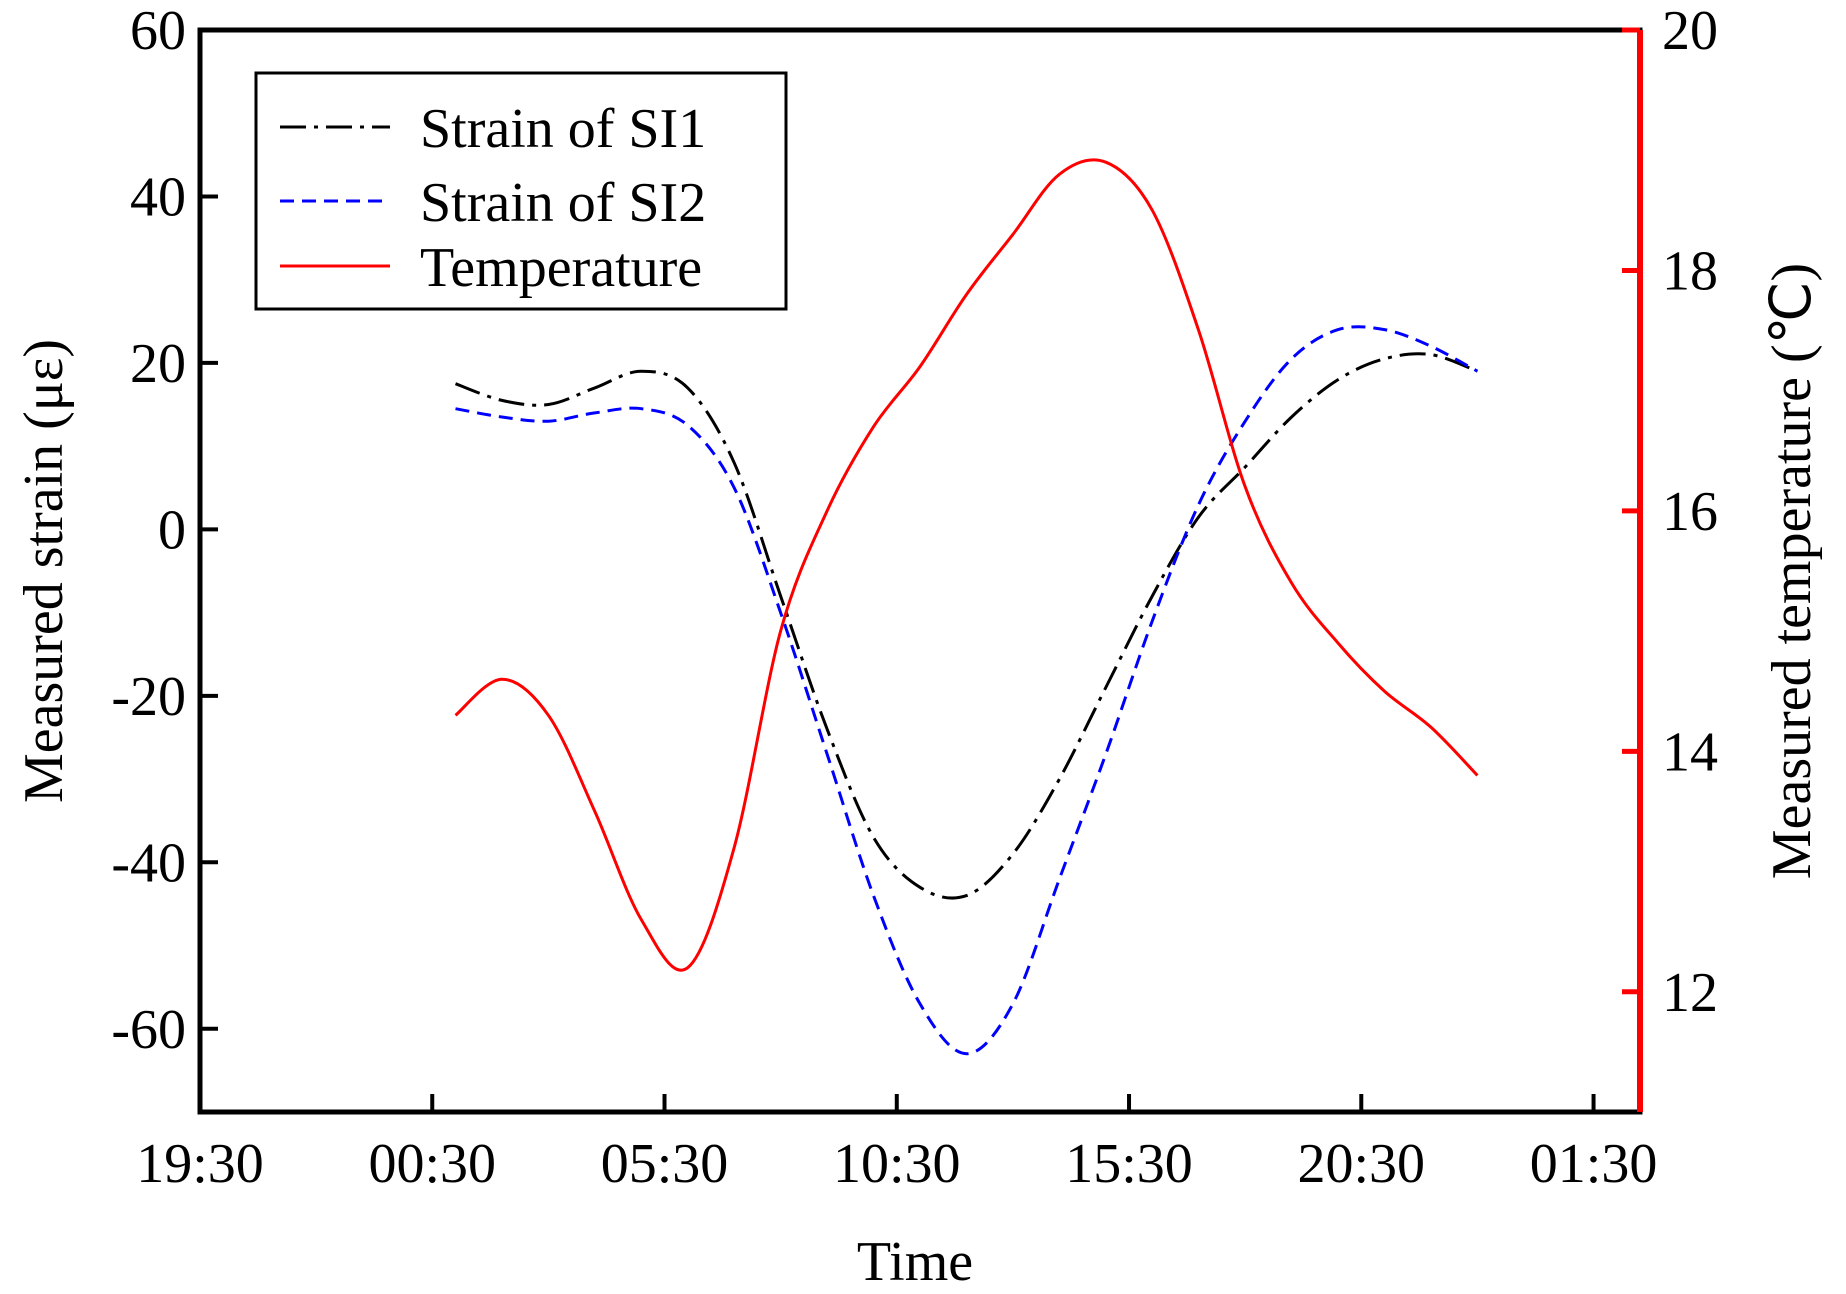 This screenshot has height=1294, width=1846. I want to click on y2-axis-ticks: 12 14 16 18 20, so click(1670, 512).